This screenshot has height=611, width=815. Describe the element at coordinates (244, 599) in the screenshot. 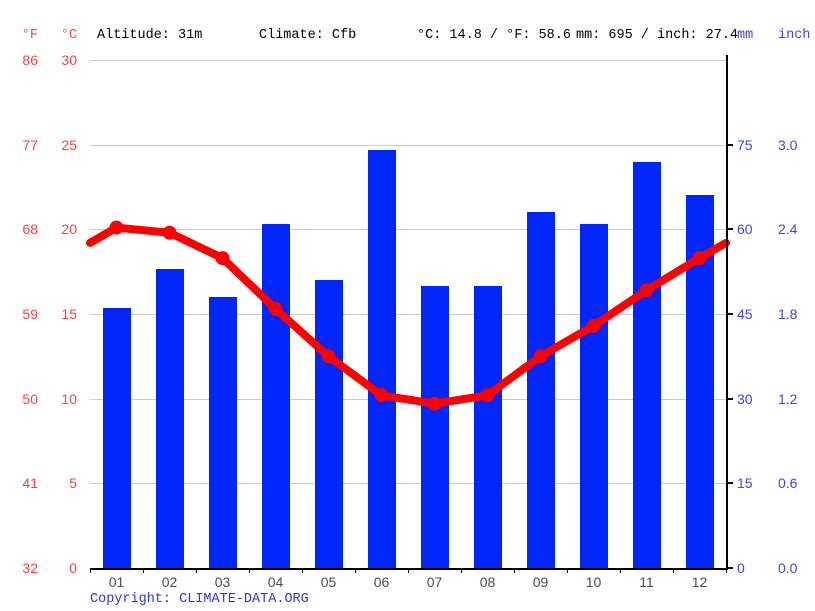

I see `climate-data-org-link: CLIMATE-DATA.ORG` at that location.